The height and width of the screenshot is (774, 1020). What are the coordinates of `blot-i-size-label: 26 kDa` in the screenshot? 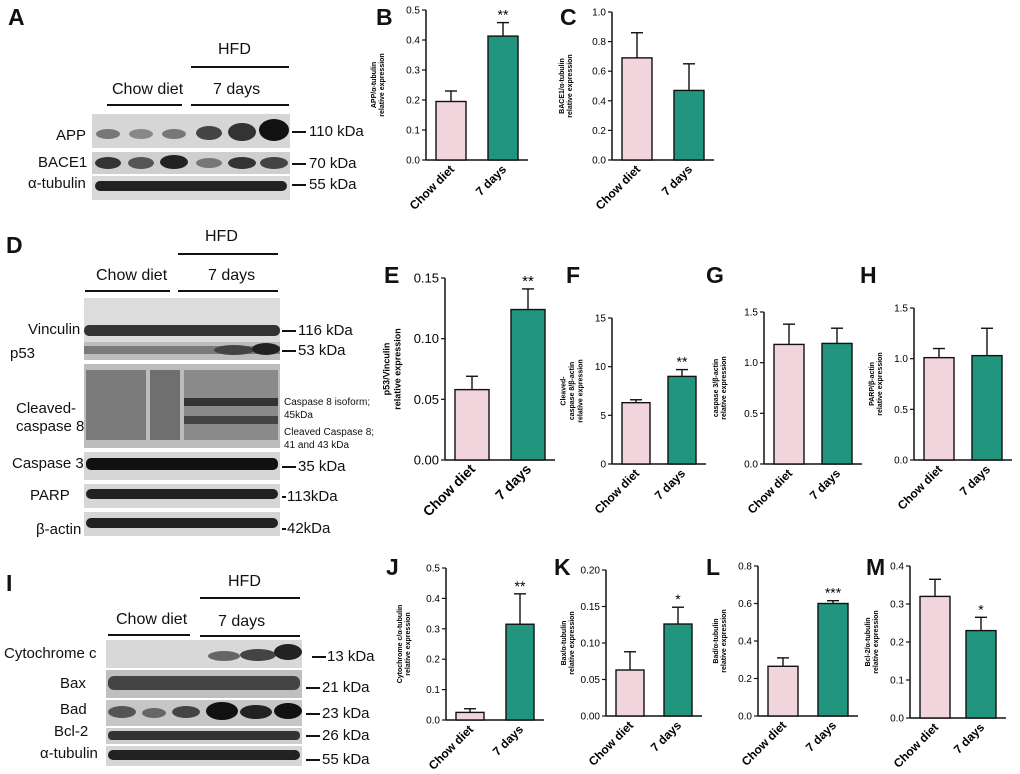 It's located at (346, 735).